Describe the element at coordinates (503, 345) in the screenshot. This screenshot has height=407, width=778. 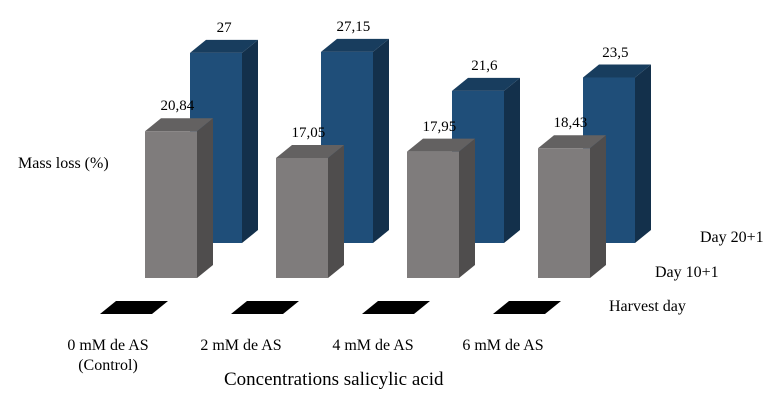
I see `category-label: 6 mM de AS` at that location.